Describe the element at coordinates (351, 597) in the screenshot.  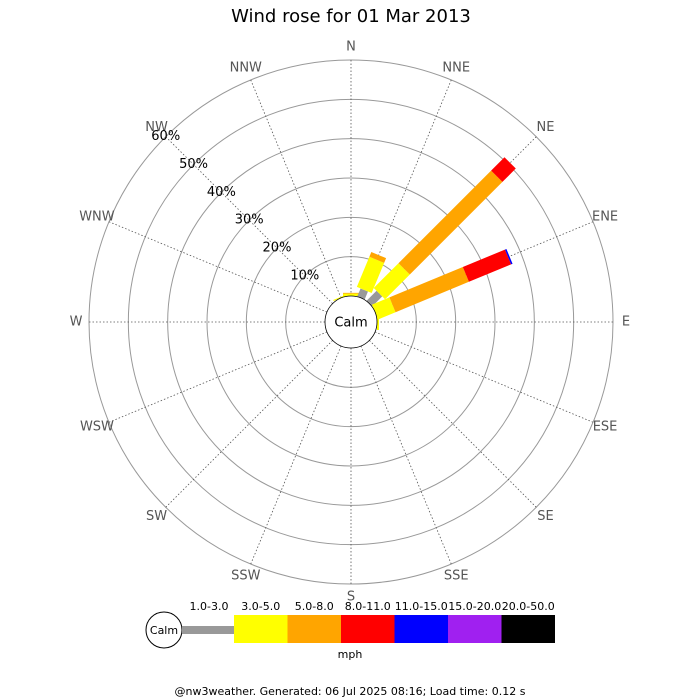
I see `direction-label: S` at that location.